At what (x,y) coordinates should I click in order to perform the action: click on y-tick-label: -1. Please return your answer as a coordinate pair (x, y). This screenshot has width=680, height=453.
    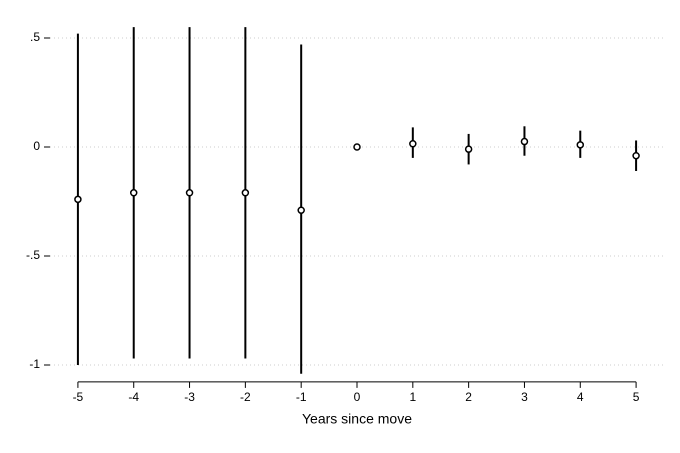
    Looking at the image, I should click on (34, 364).